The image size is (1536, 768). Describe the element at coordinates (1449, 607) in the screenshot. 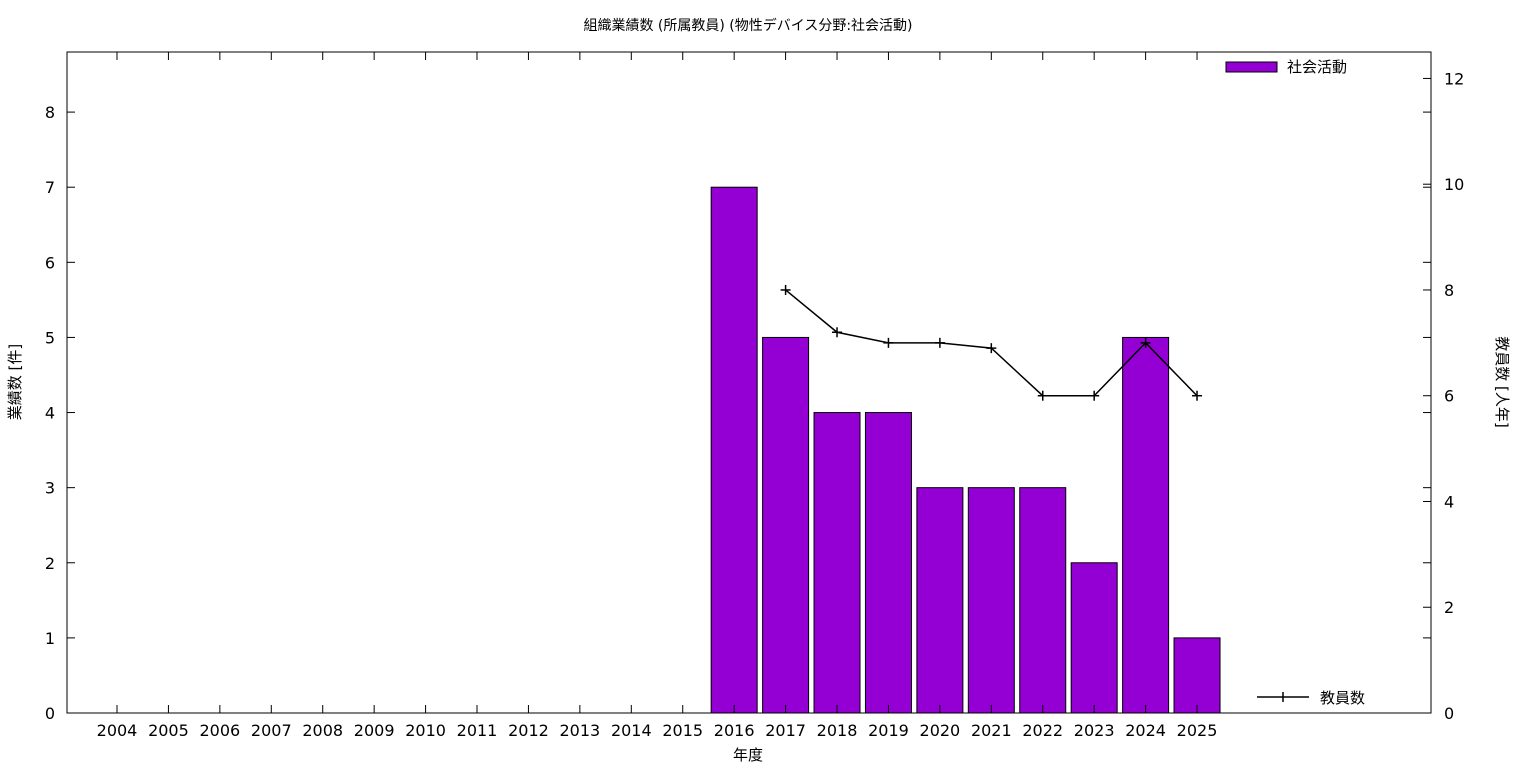

I see `y2-tick-label: 2` at that location.